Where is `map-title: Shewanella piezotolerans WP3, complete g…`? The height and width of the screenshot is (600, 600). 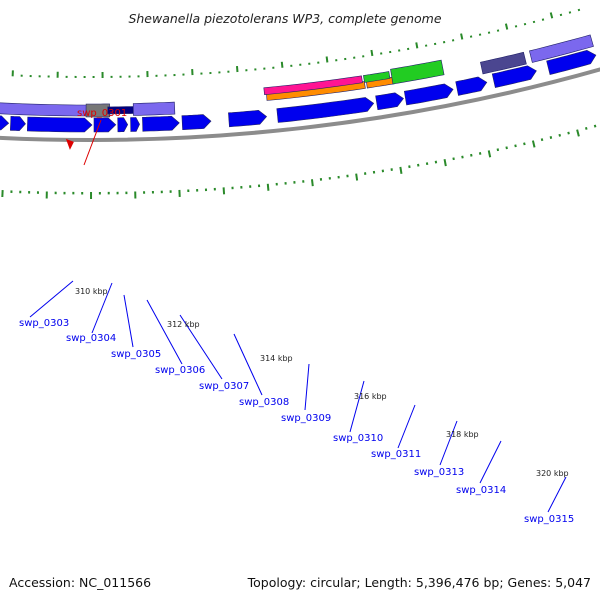
map-title: Shewanella piezotolerans WP3, complete g… is located at coordinates (284, 18).